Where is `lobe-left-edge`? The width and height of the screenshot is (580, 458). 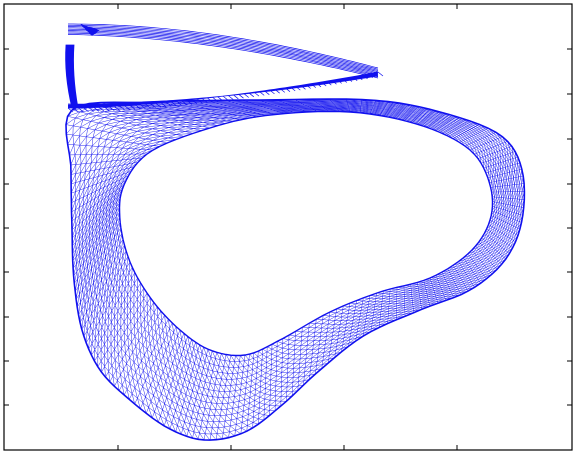 lobe-left-edge is located at coordinates (72, 76).